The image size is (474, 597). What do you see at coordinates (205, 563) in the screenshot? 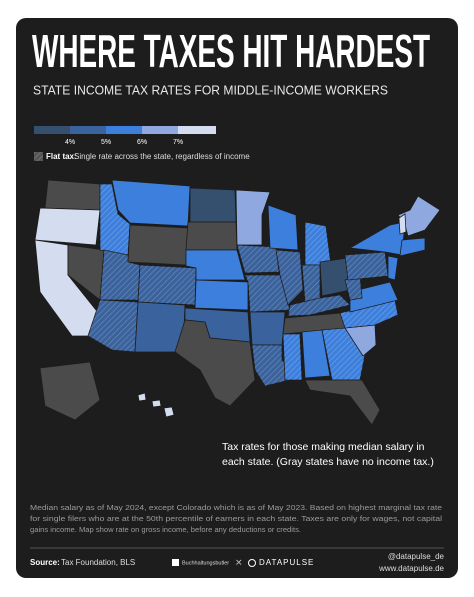
I see `partner: Buchhaltungsbutler` at bounding box center [205, 563].